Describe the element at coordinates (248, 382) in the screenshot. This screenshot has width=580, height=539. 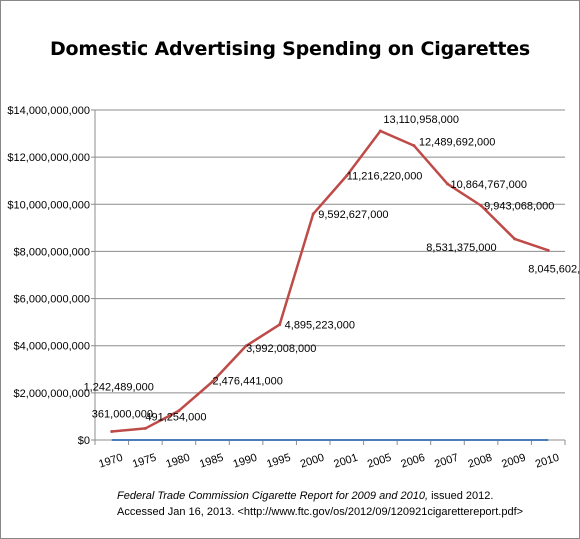
I see `data-label: 2,476,441,000` at that location.